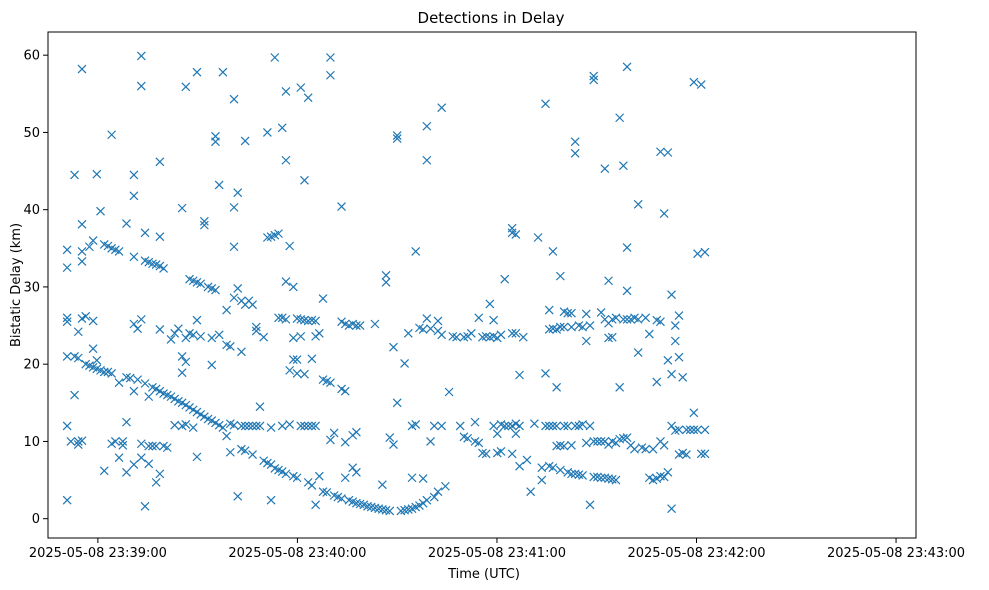  What do you see at coordinates (98, 553) in the screenshot?
I see `x-tick-label: 2025-05-08 23:39:00` at bounding box center [98, 553].